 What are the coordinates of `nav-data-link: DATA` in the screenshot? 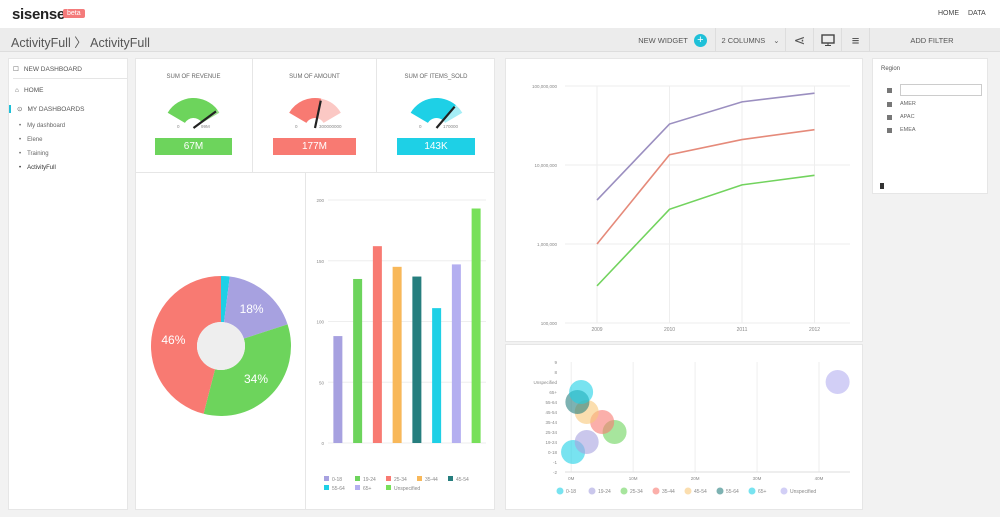 It's located at (977, 13).